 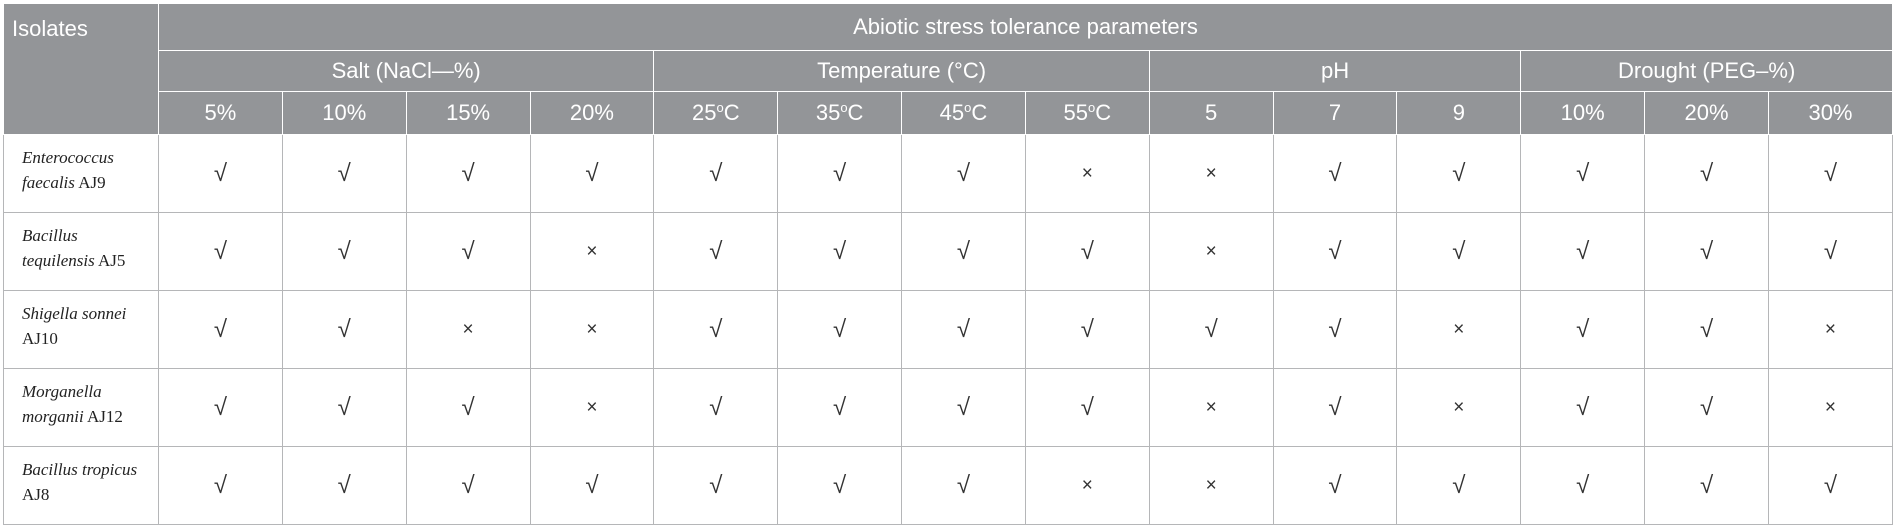 I want to click on isolate-strain: AJ9, so click(x=92, y=182).